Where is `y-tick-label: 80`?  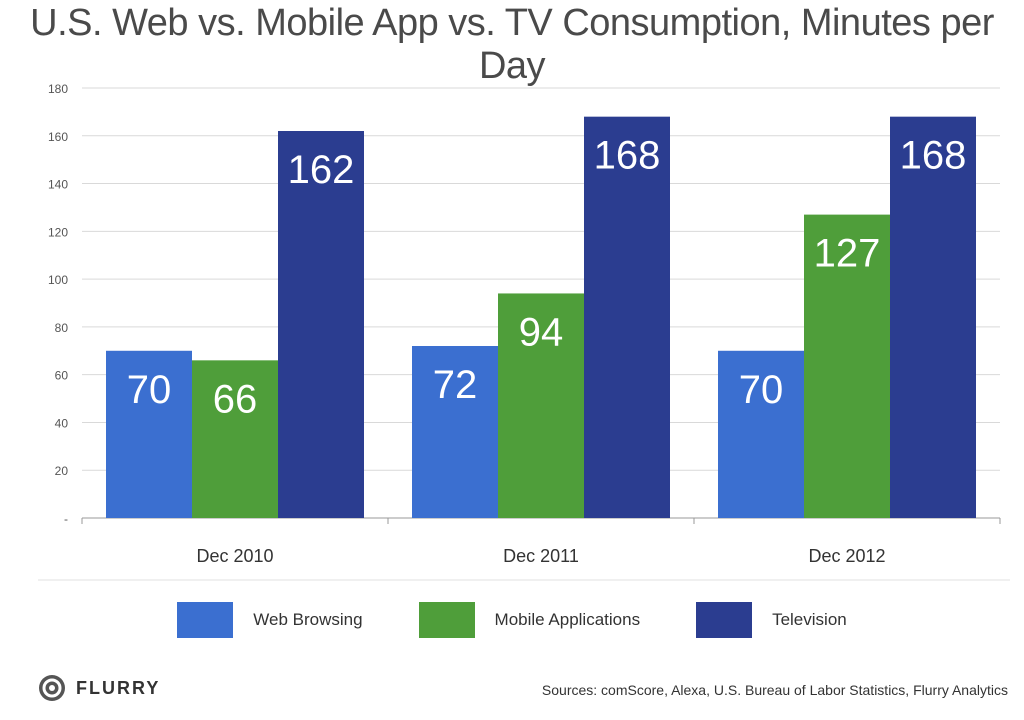 y-tick-label: 80 is located at coordinates (62, 328).